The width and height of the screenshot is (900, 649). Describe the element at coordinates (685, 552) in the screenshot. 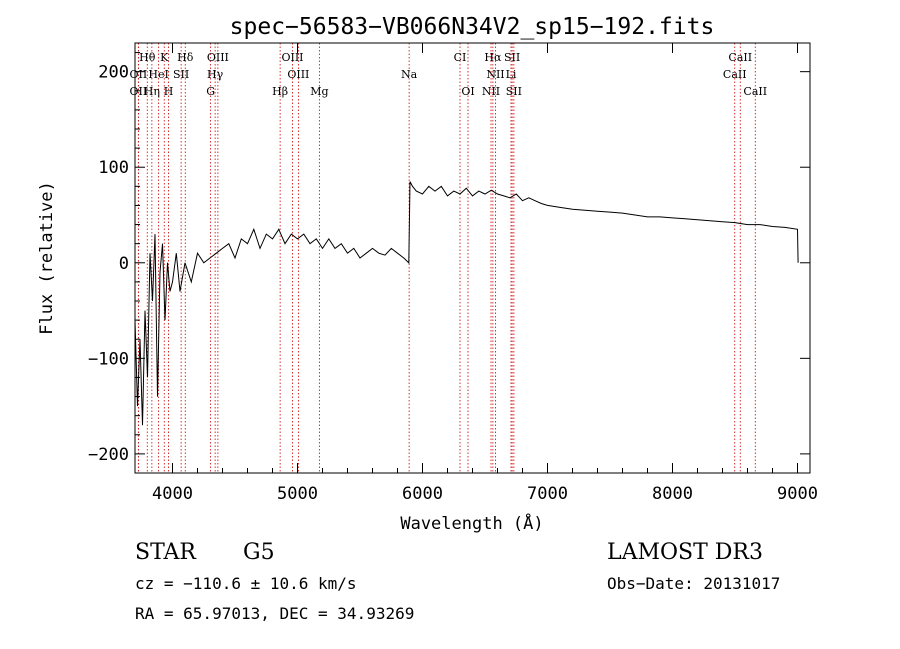

I see `survey-name: LAMOST DR3` at that location.